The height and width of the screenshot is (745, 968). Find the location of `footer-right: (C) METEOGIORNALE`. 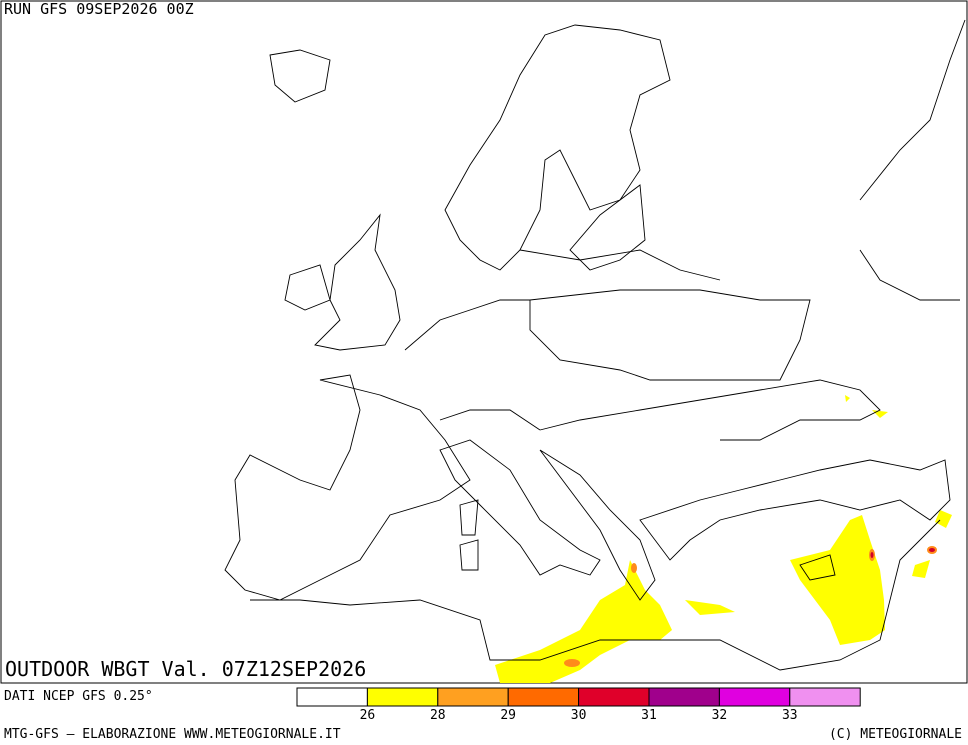

footer-right: (C) METEOGIORNALE is located at coordinates (895, 734).